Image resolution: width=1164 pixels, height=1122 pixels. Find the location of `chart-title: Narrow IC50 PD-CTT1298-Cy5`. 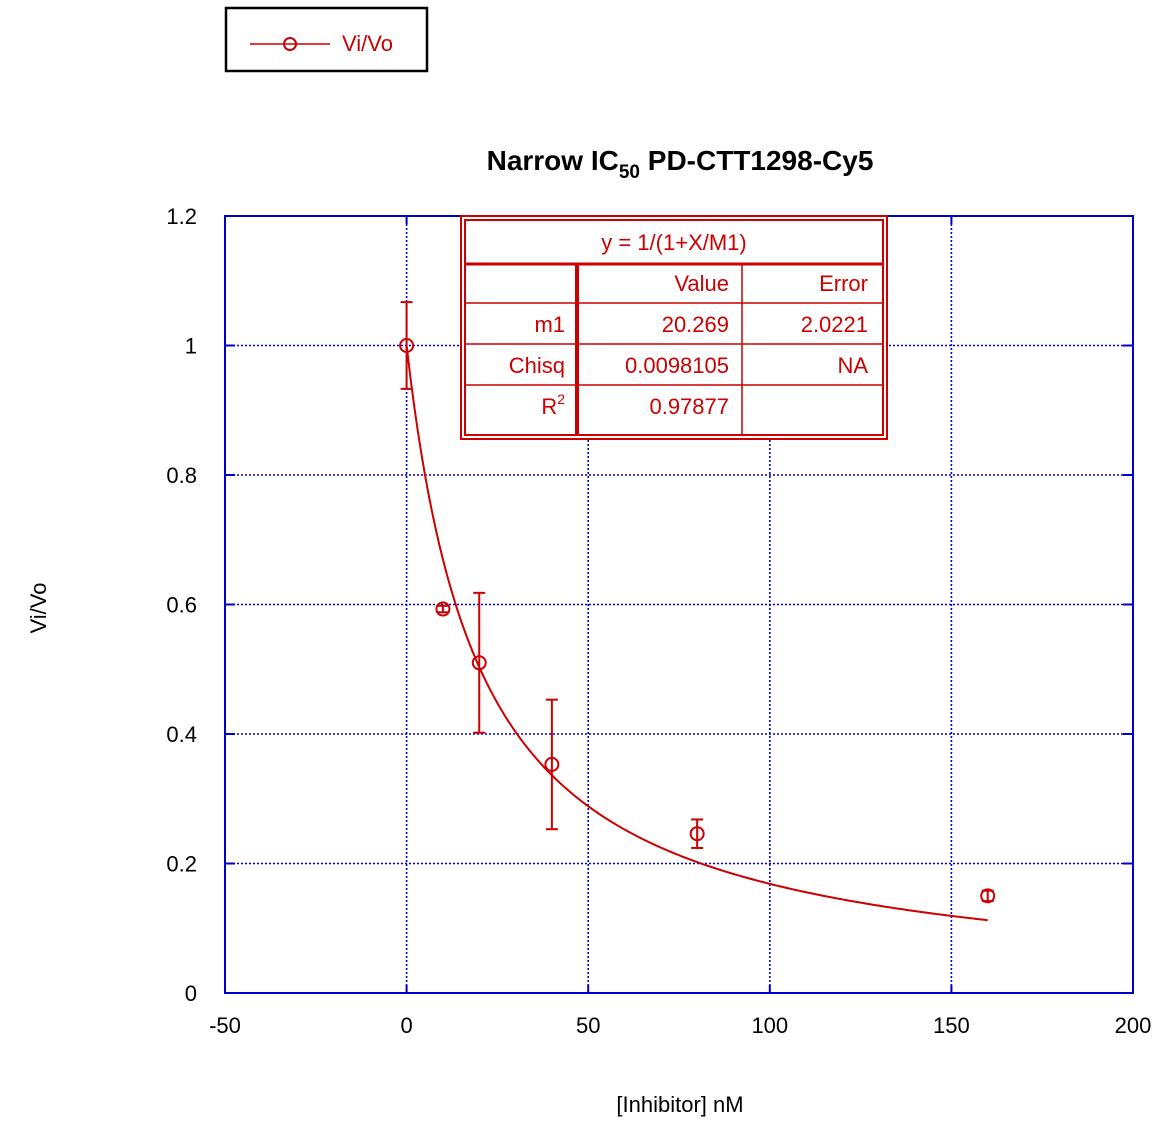

chart-title: Narrow IC50 PD-CTT1298-Cy5 is located at coordinates (680, 164).